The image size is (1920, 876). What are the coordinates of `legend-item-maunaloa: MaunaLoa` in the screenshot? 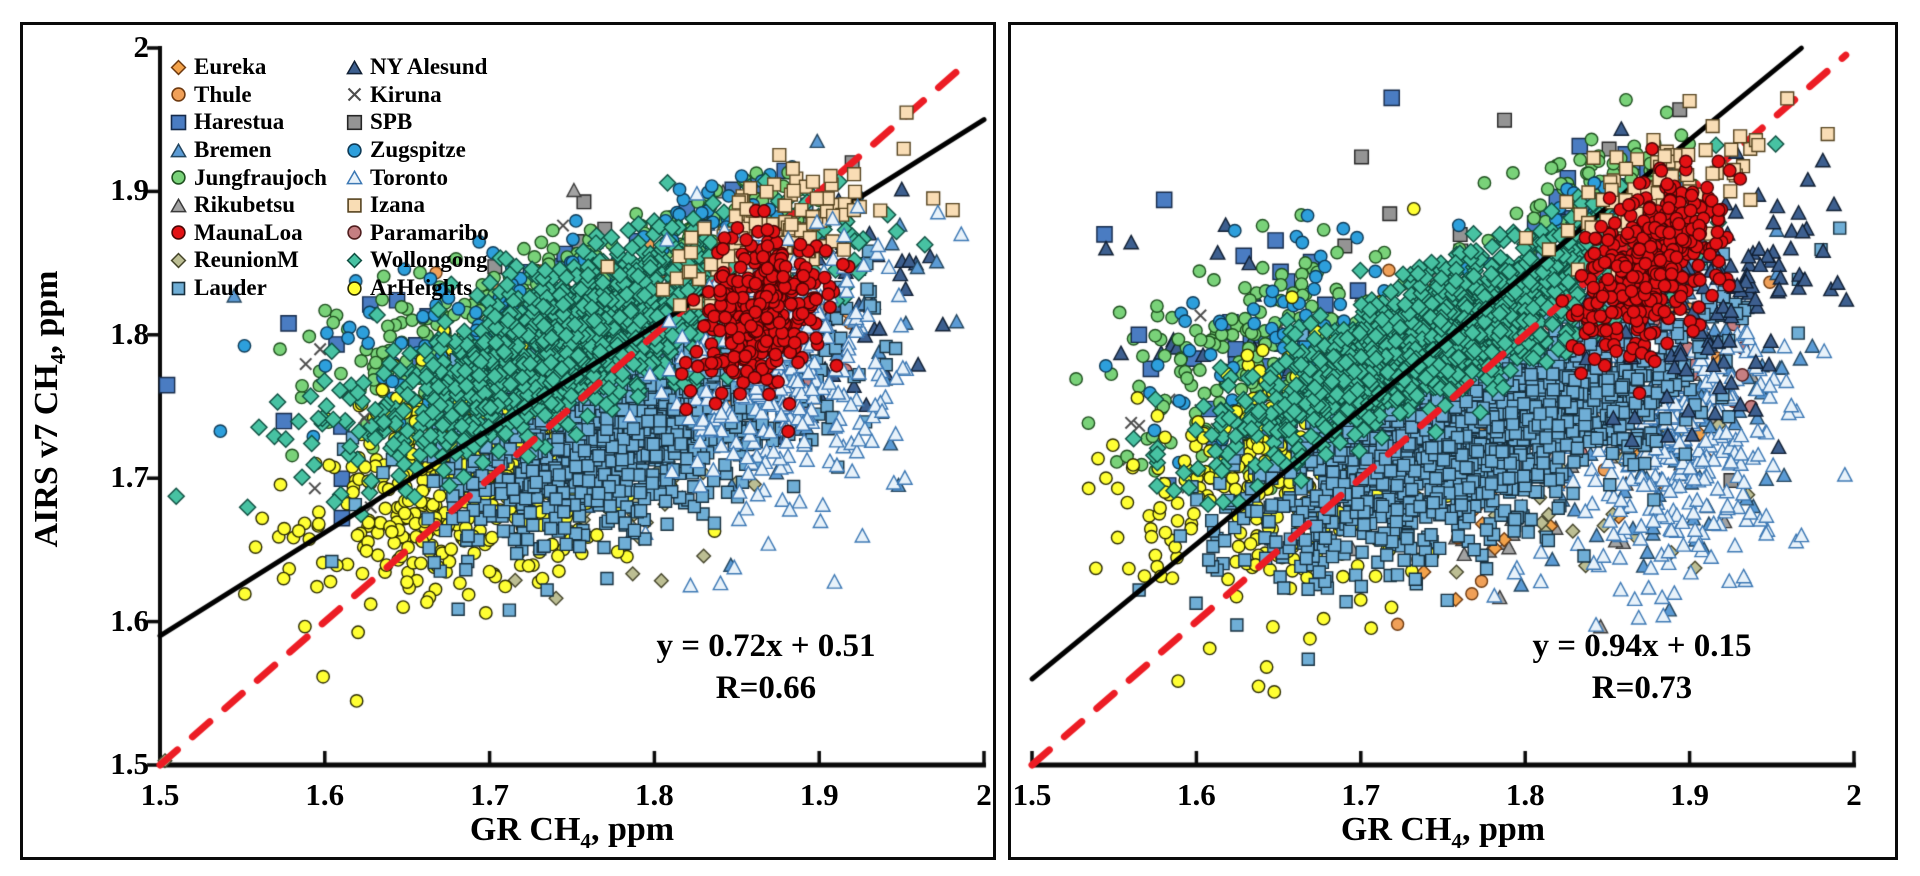 It's located at (248, 232).